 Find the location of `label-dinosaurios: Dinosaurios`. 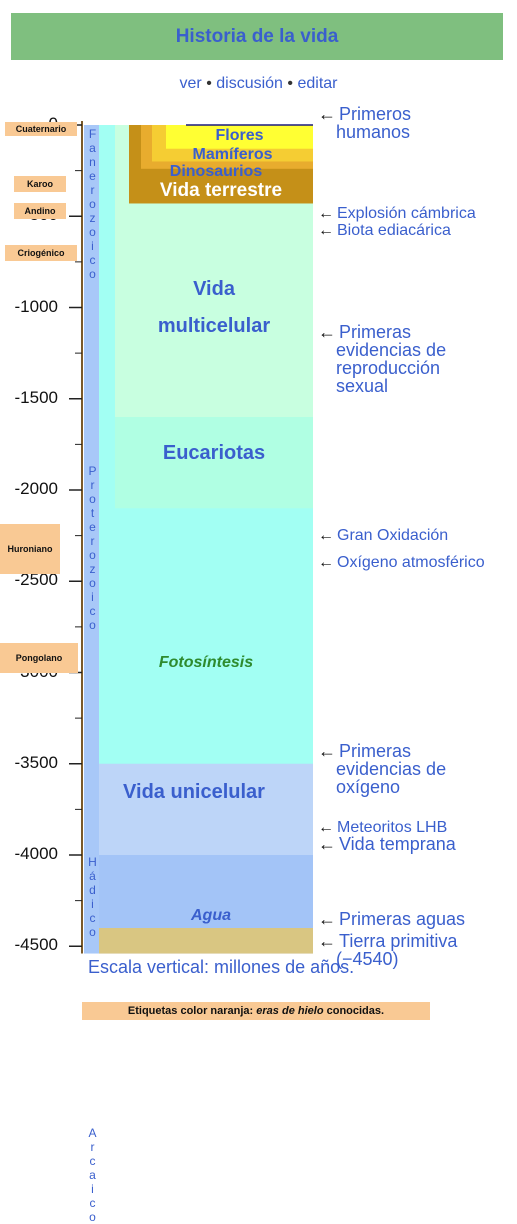

label-dinosaurios: Dinosaurios is located at coordinates (216, 171).